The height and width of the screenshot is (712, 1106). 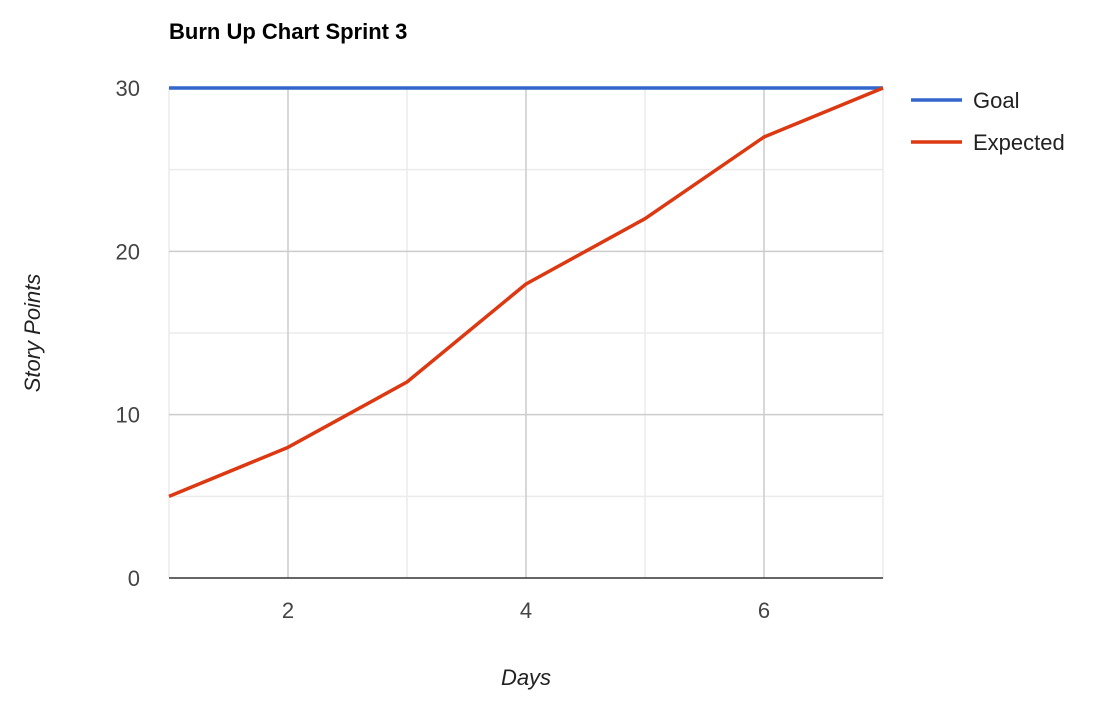 What do you see at coordinates (988, 121) in the screenshot?
I see `legend: Goal Expected` at bounding box center [988, 121].